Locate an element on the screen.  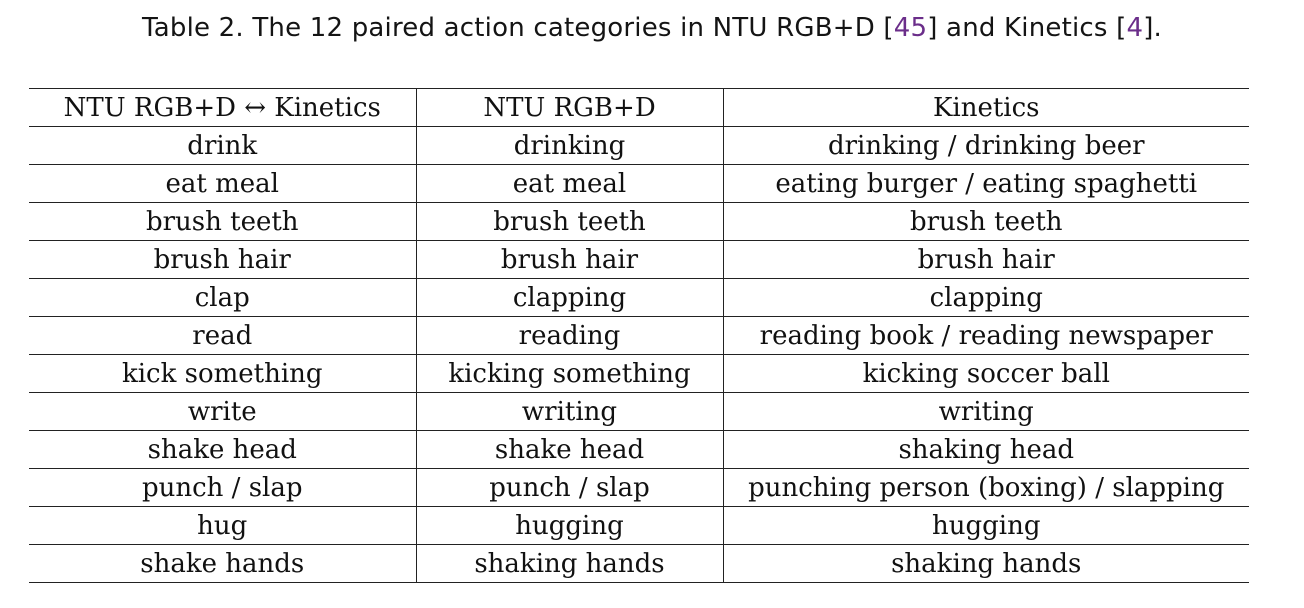
table-row: drink drinking drinking / drinking beer is located at coordinates (639, 145).